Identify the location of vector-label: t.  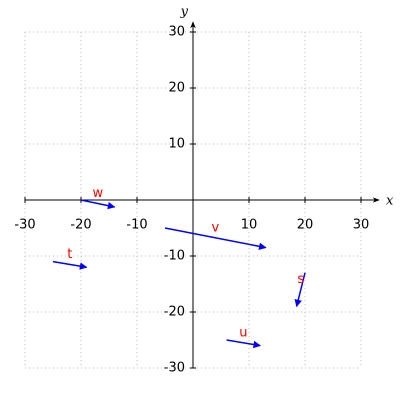
(69, 254).